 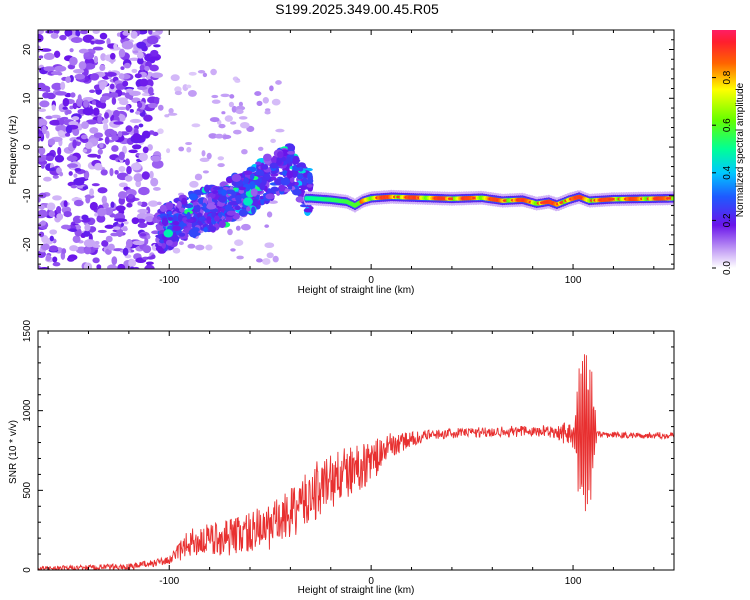 What do you see at coordinates (727, 77) in the screenshot?
I see `colorbar-tick-label: 0.8` at bounding box center [727, 77].